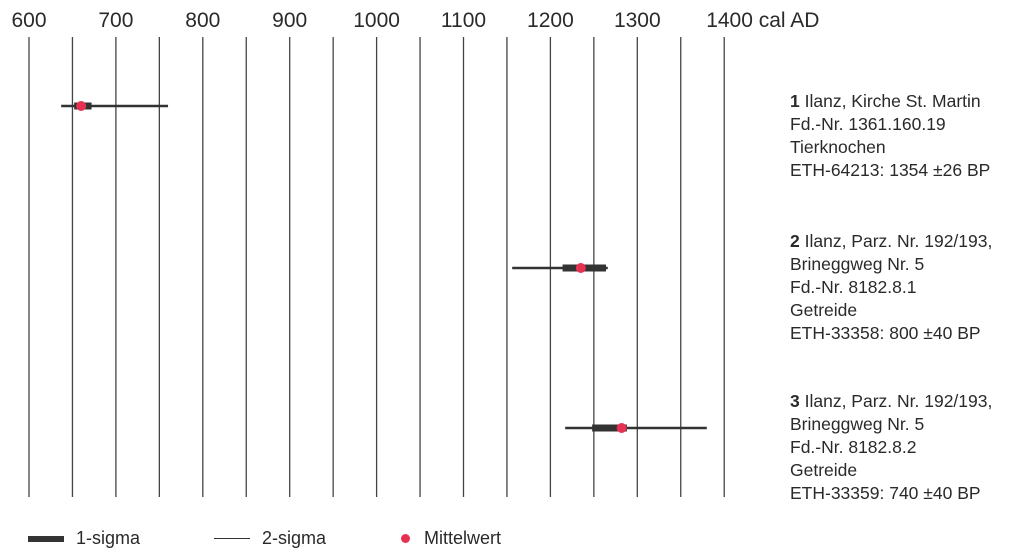 The image size is (1014, 554). I want to click on sample-2-number: 2, so click(795, 241).